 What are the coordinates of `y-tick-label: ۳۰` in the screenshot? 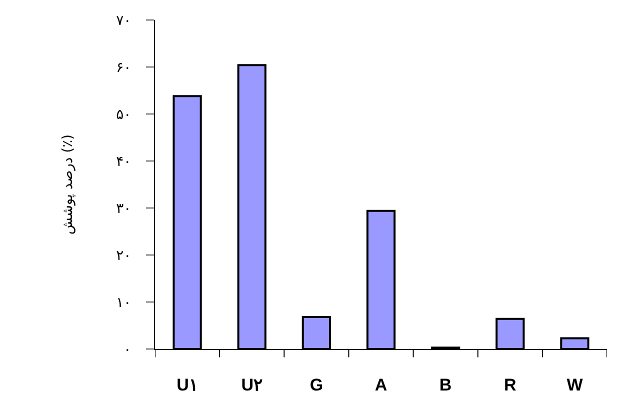 It's located at (124, 208).